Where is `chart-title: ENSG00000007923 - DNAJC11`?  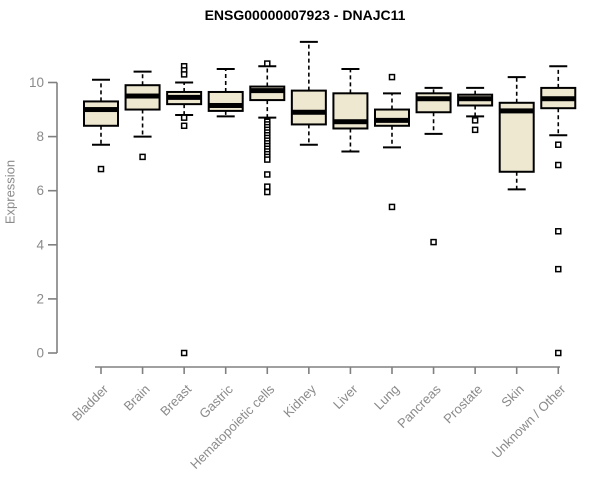 chart-title: ENSG00000007923 - DNAJC11 is located at coordinates (305, 15).